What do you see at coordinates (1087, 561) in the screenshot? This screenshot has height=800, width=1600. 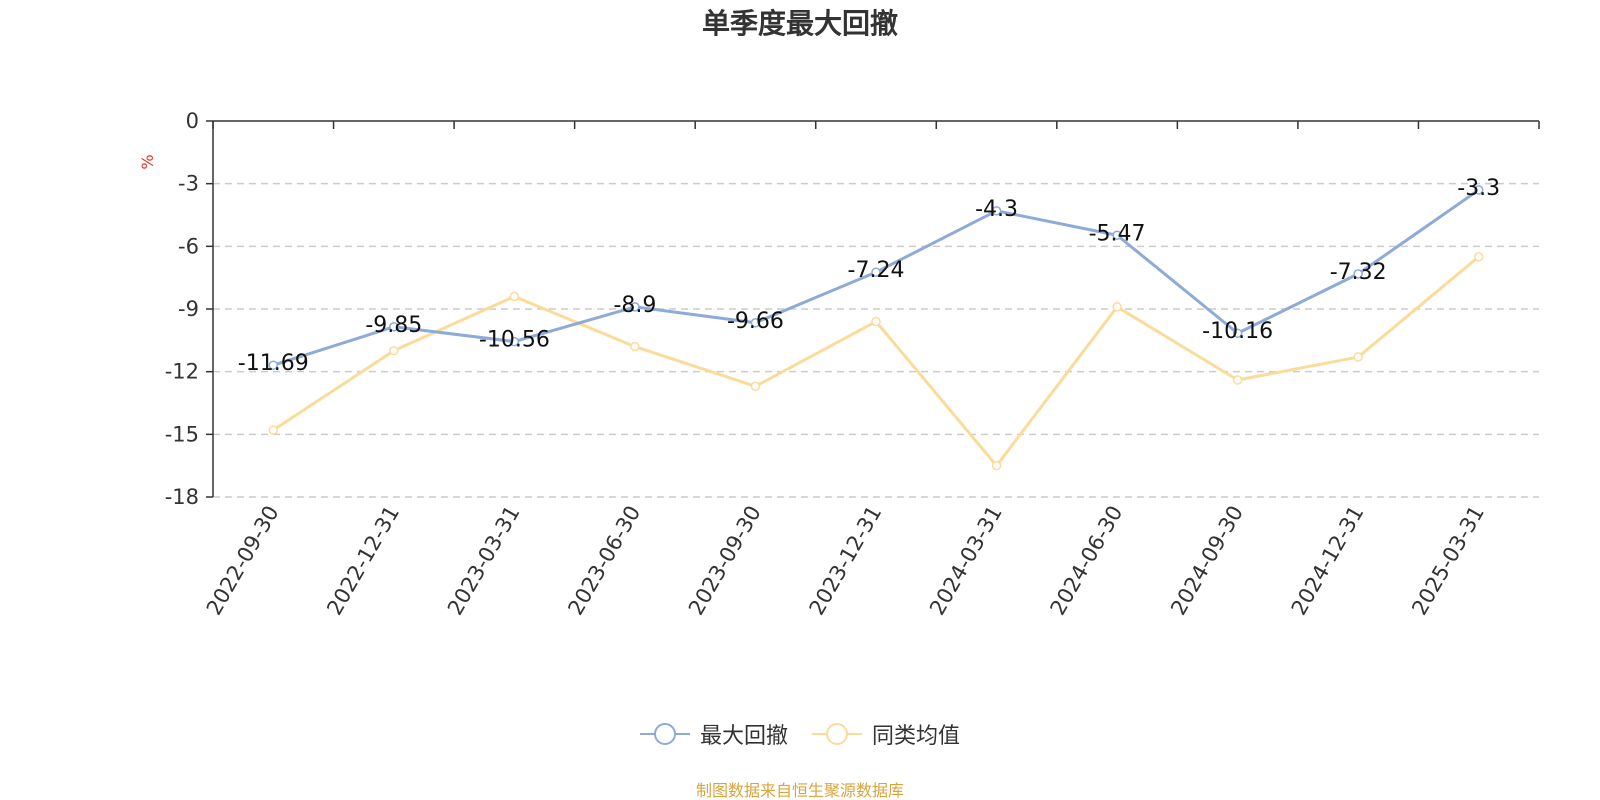 I see `x-tick-label: 2024-06-30` at bounding box center [1087, 561].